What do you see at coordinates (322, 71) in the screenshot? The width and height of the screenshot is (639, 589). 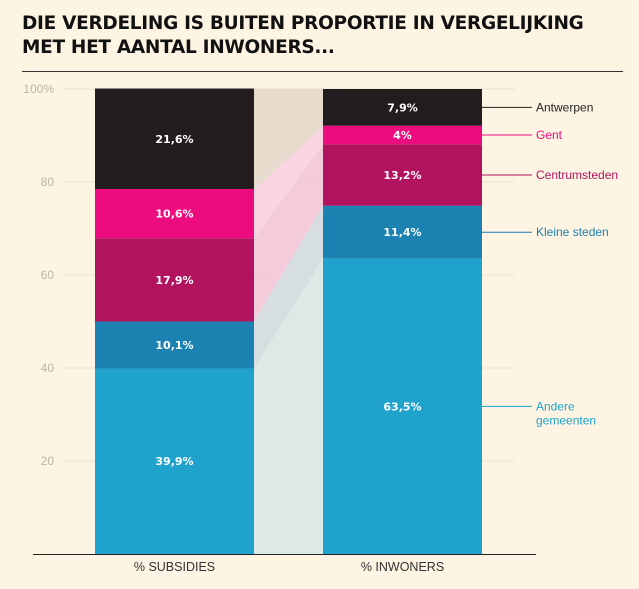 I see `title-divider` at bounding box center [322, 71].